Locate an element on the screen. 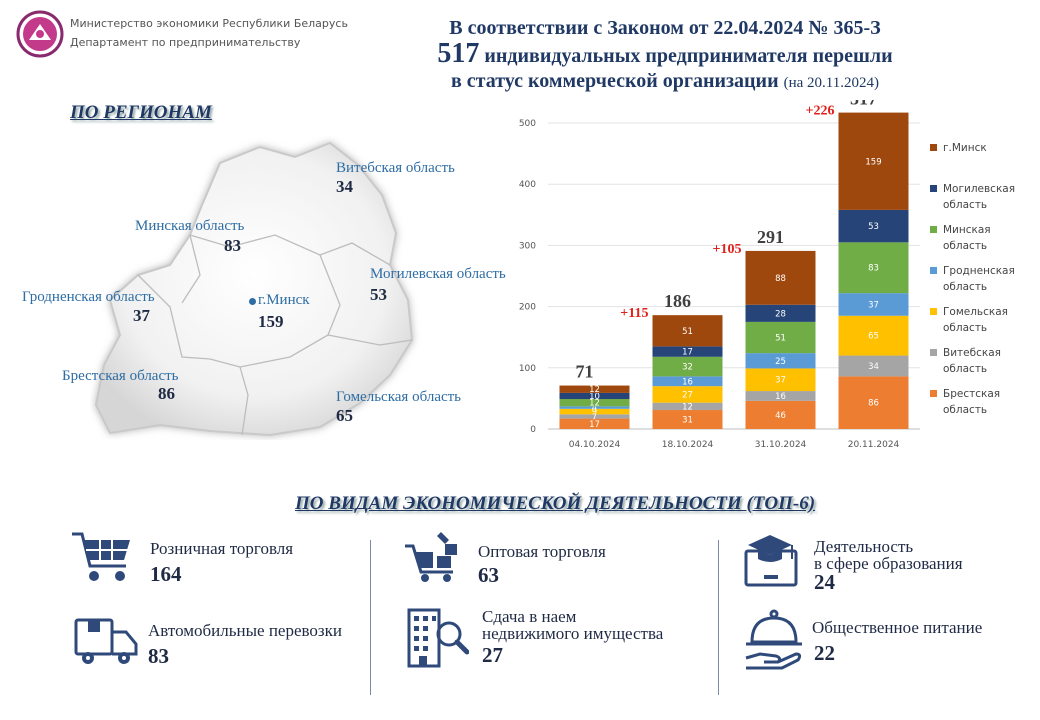 This screenshot has height=720, width=1040. activity-label-rent-line1: Сдача в наем is located at coordinates (529, 616).